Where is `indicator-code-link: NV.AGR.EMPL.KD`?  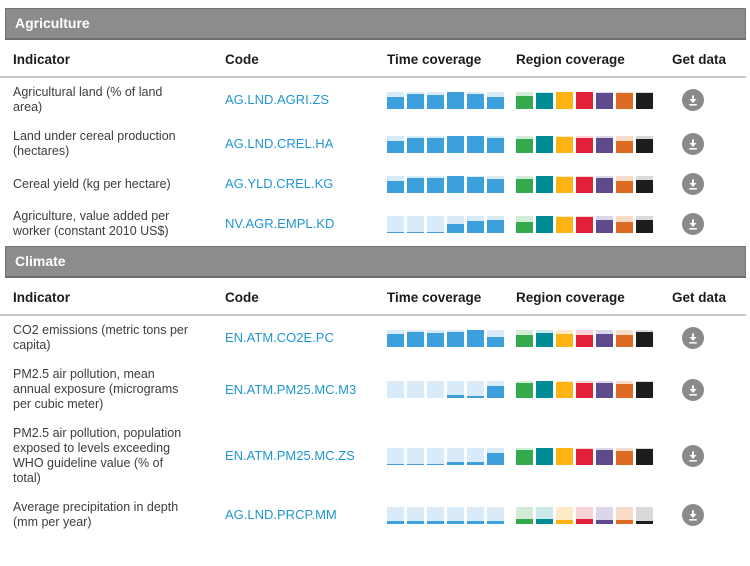 indicator-code-link: NV.AGR.EMPL.KD is located at coordinates (280, 223).